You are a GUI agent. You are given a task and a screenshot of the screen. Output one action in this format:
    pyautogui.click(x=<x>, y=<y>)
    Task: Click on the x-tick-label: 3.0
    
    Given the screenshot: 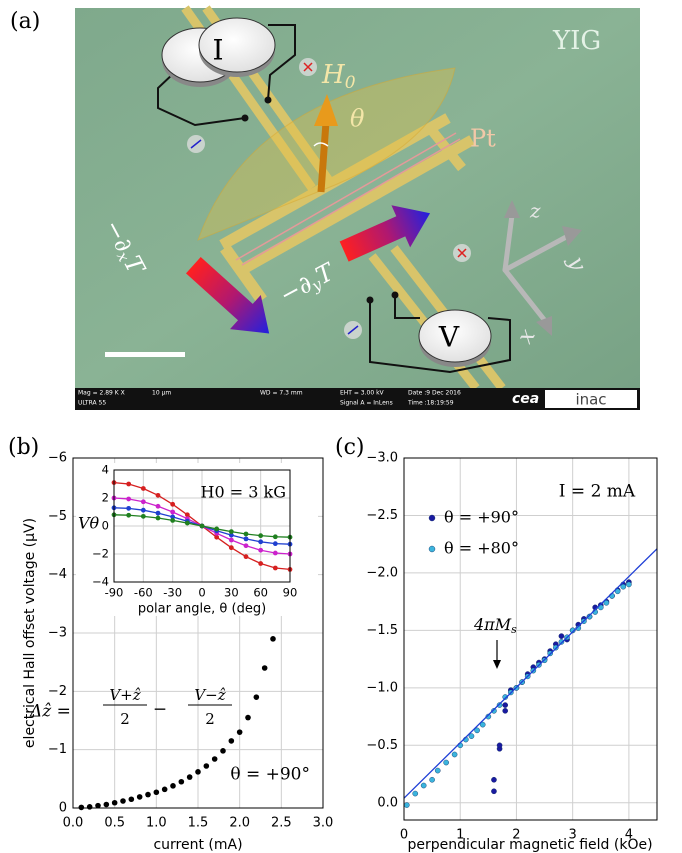 What is the action you would take?
    pyautogui.click(x=323, y=823)
    